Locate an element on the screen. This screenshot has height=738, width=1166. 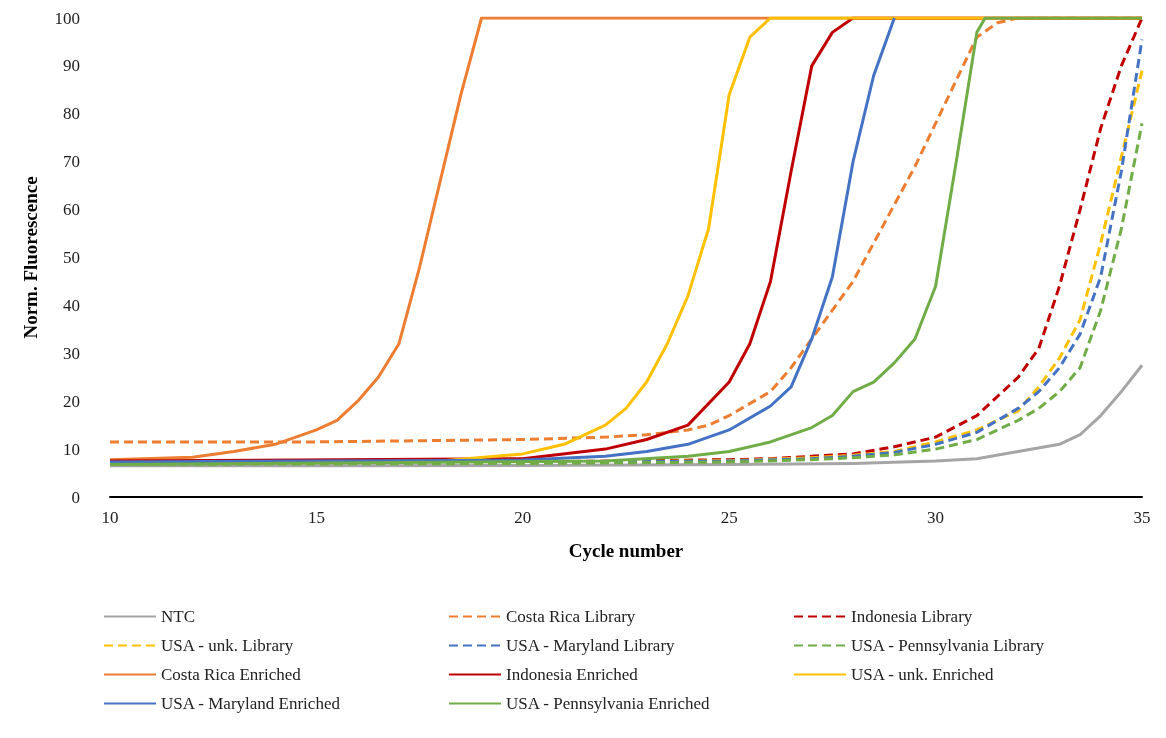
x-tick-label: 15 is located at coordinates (316, 517).